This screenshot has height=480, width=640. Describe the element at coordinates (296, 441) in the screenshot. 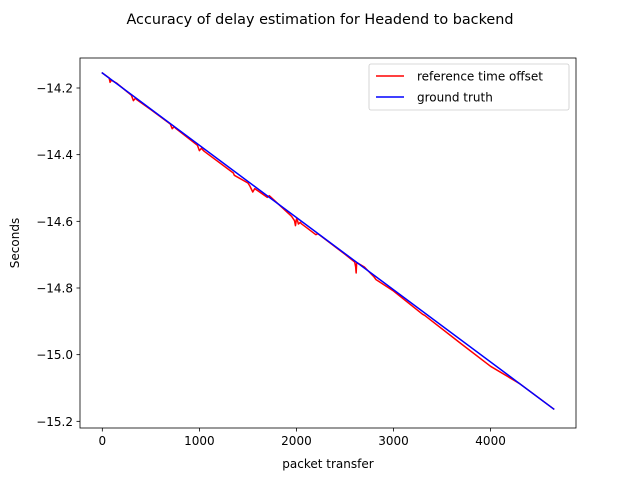

I see `x-tick-label: 2000` at that location.